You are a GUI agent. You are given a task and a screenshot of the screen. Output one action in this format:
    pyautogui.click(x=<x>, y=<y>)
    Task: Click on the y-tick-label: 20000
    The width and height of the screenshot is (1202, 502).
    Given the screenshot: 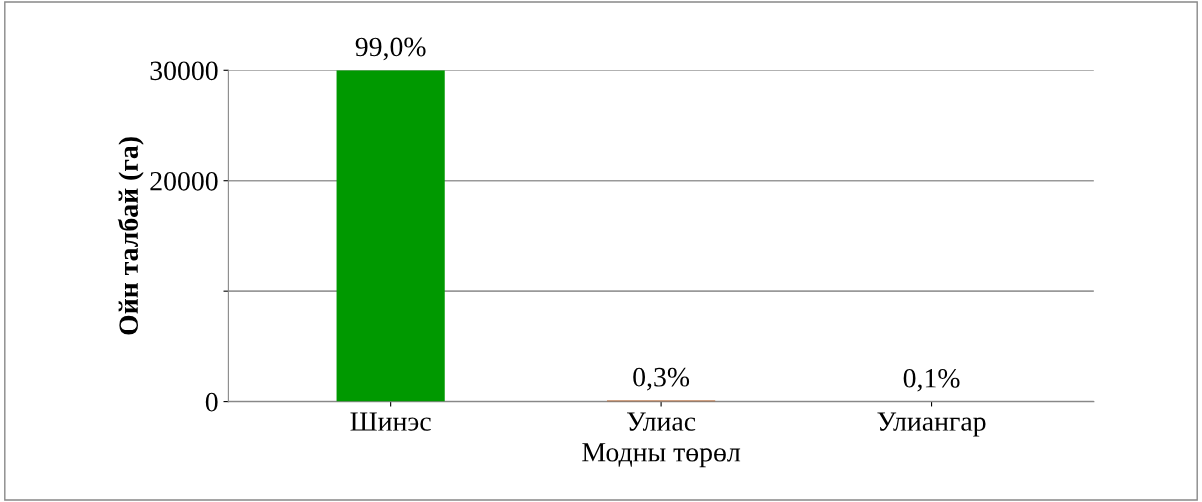 What is the action you would take?
    pyautogui.click(x=184, y=181)
    